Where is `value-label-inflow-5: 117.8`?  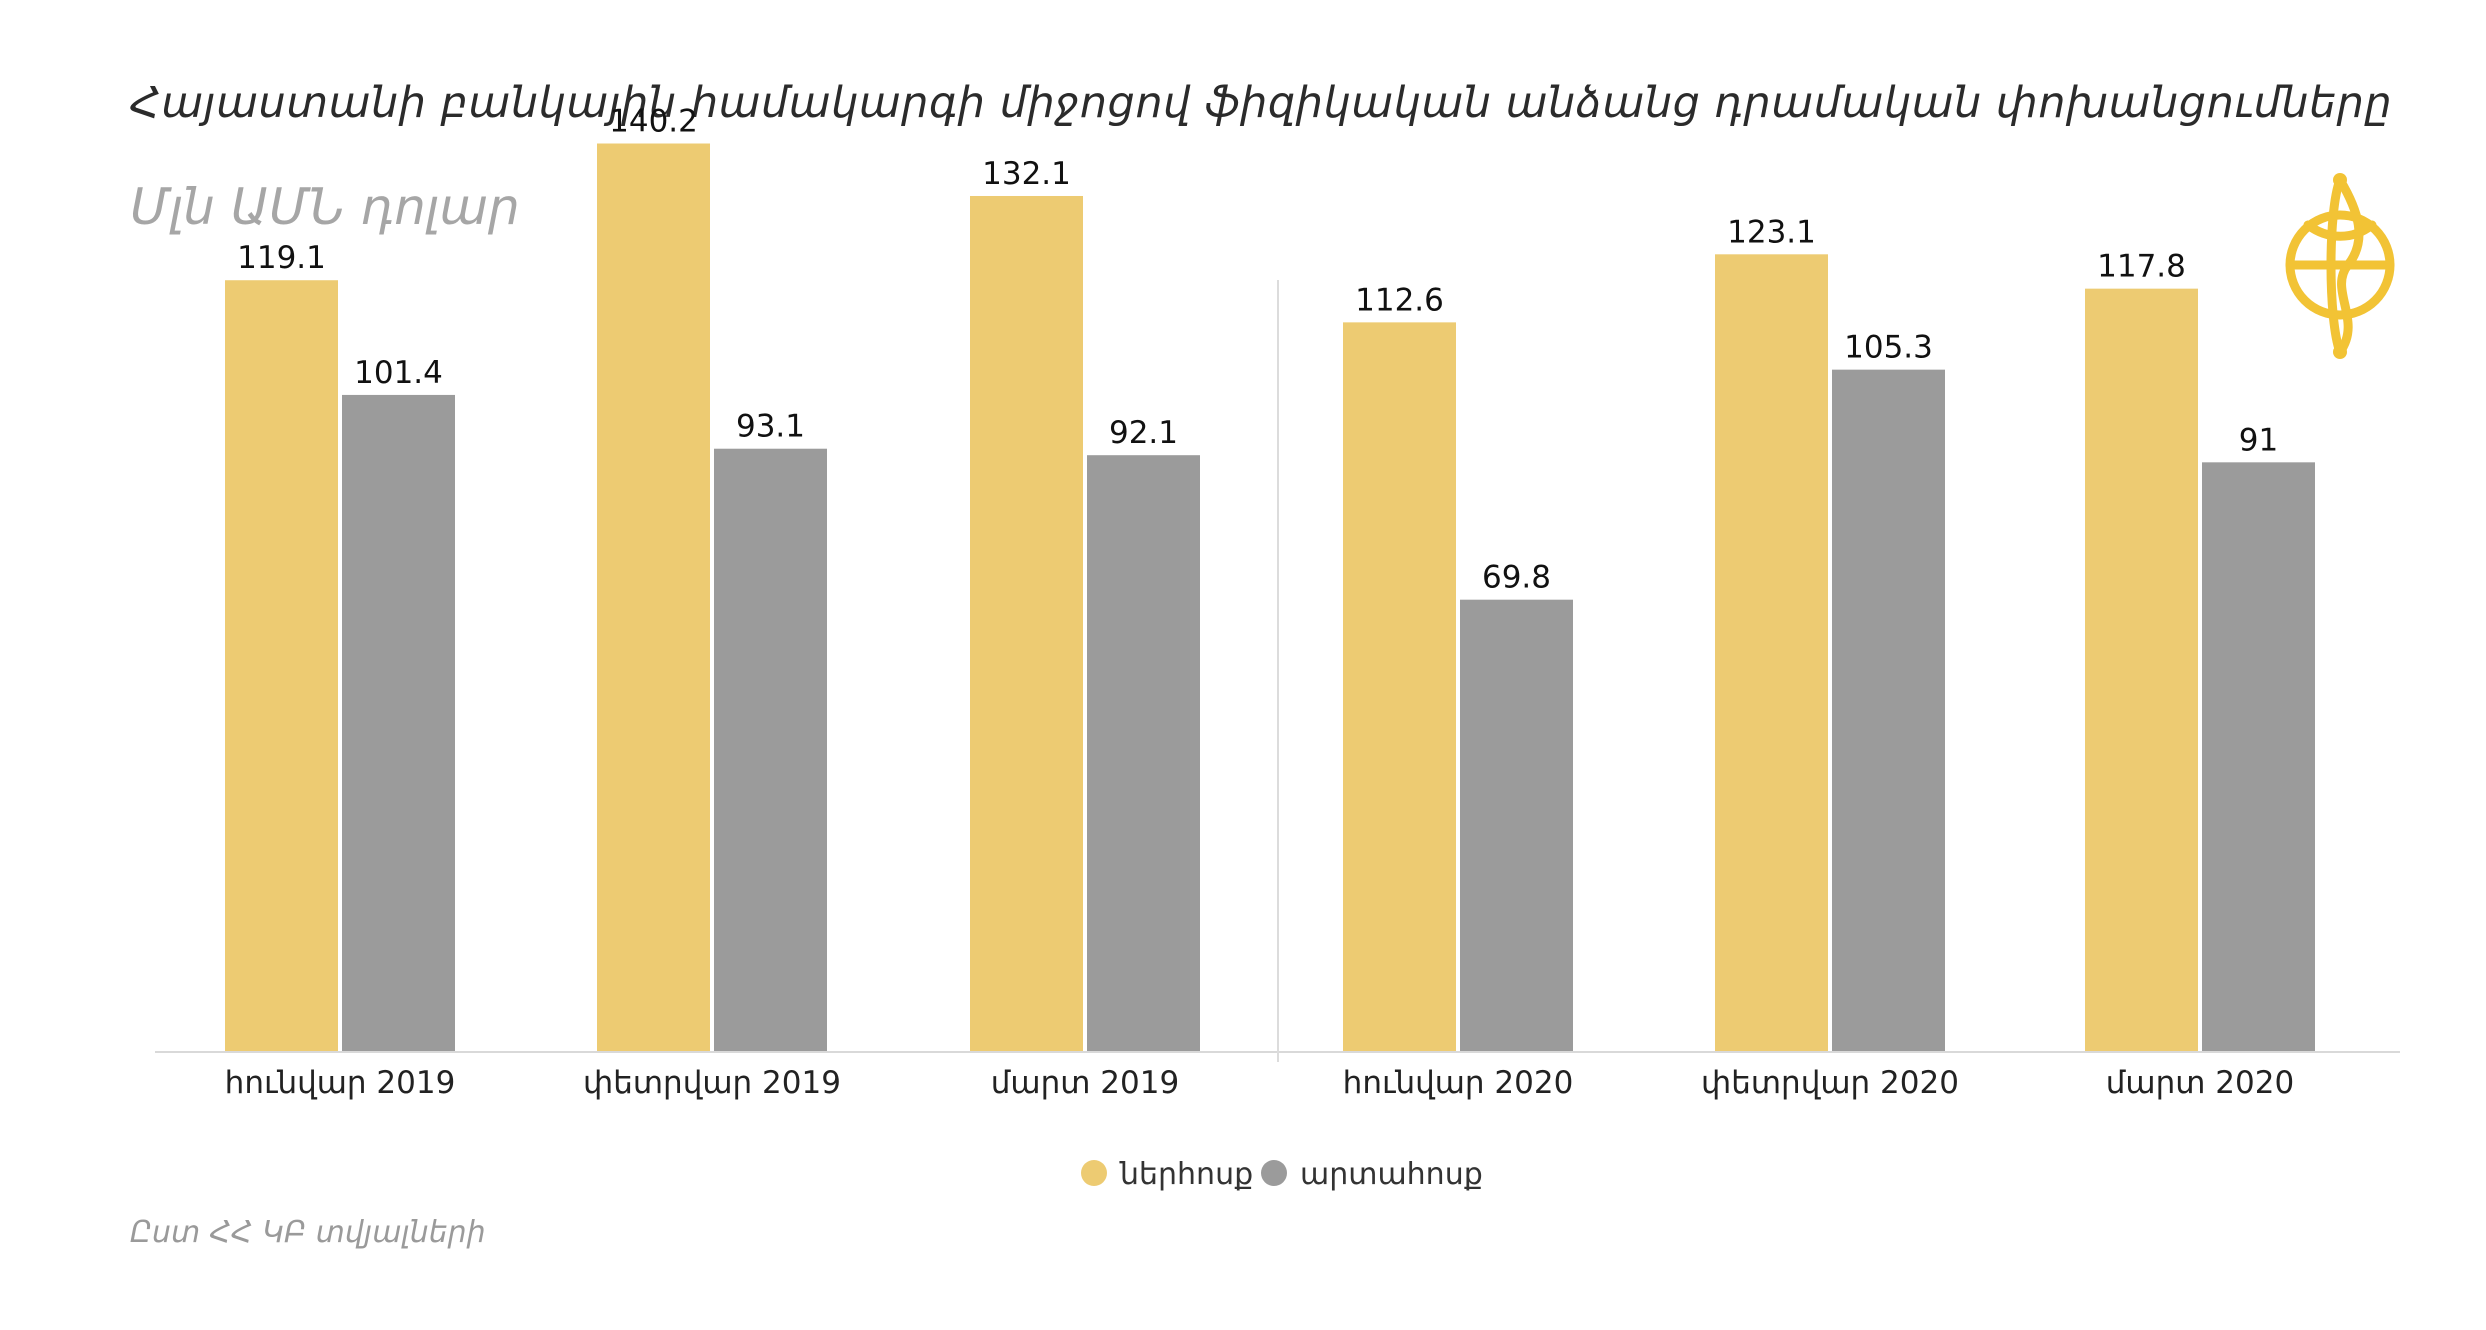 value-label-inflow-5: 117.8 is located at coordinates (2141, 267).